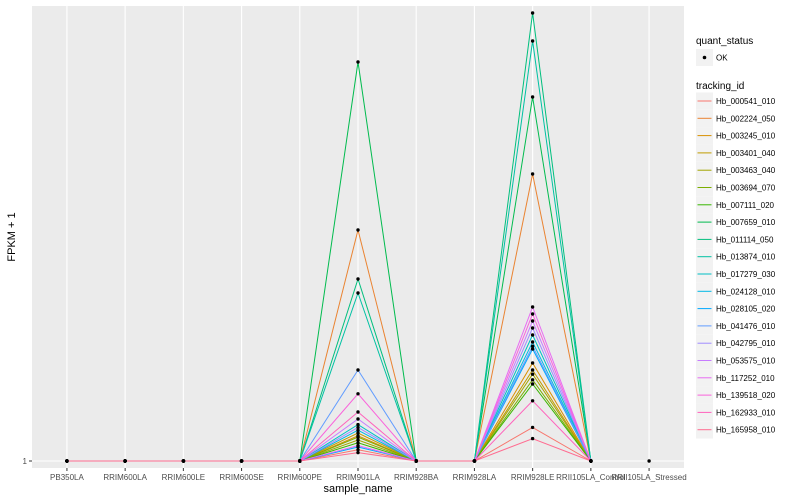  I want to click on legend-label: Hb_024128_010, so click(746, 291).